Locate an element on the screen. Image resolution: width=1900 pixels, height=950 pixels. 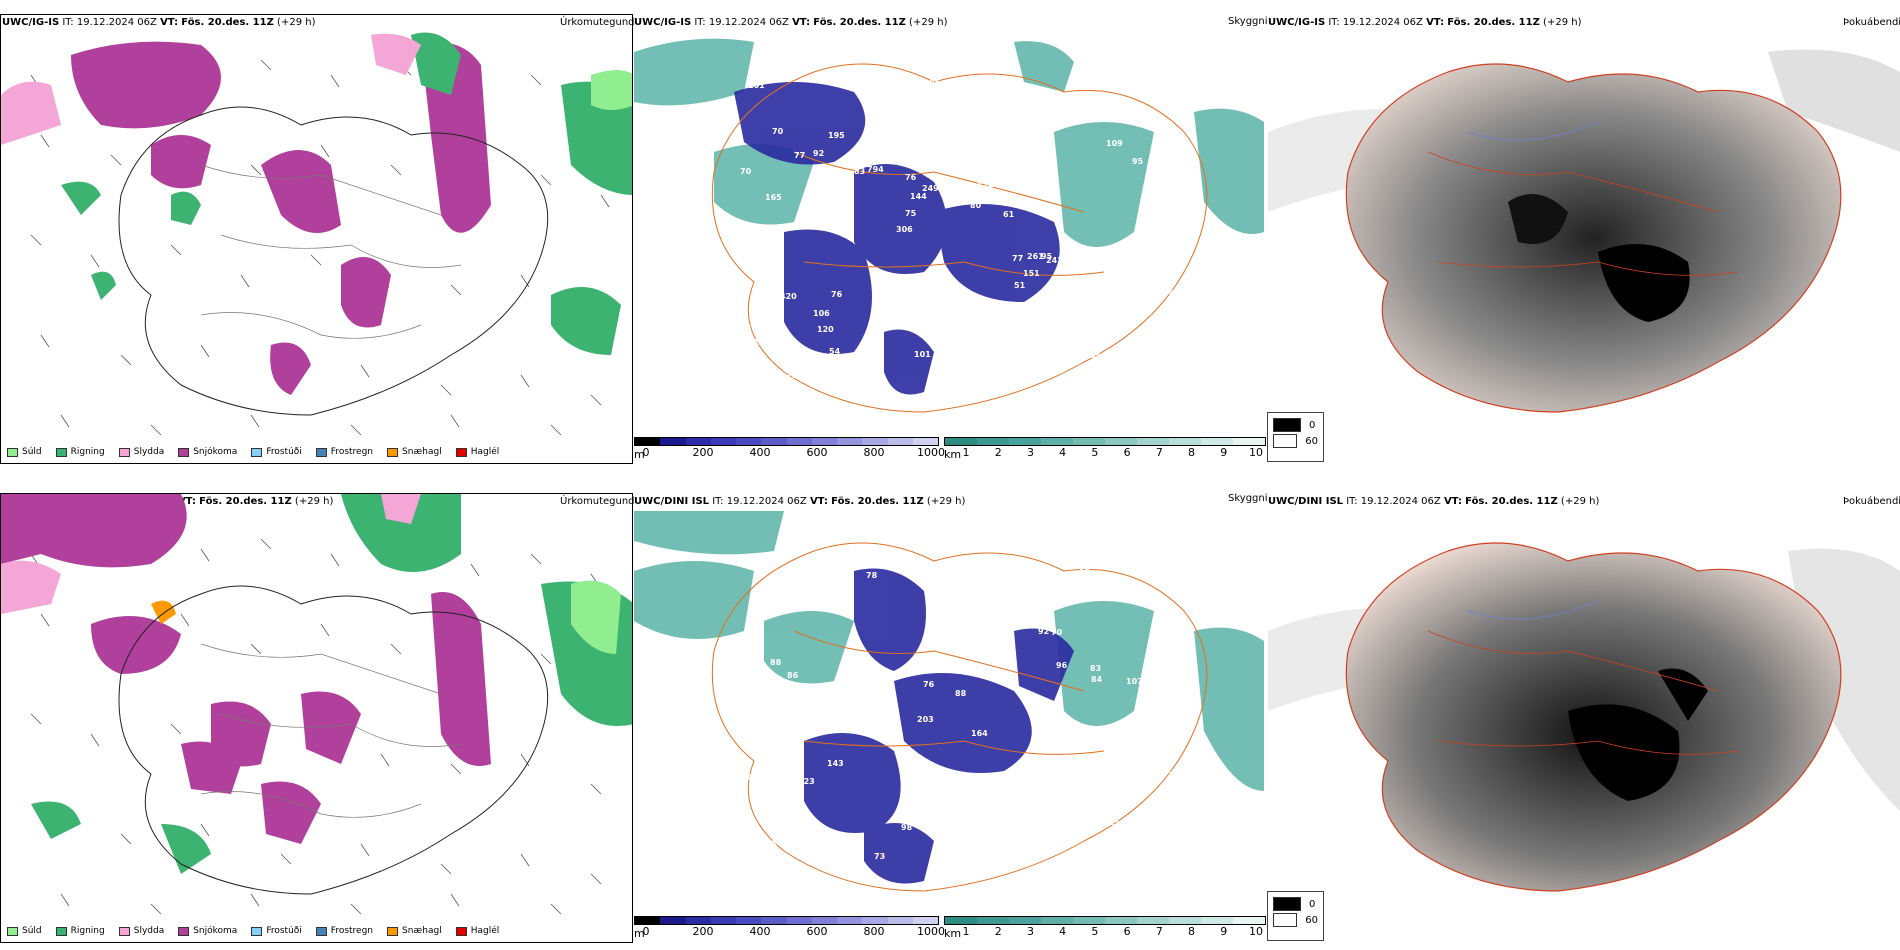
cloudbase-value: 107 is located at coordinates (1134, 681).